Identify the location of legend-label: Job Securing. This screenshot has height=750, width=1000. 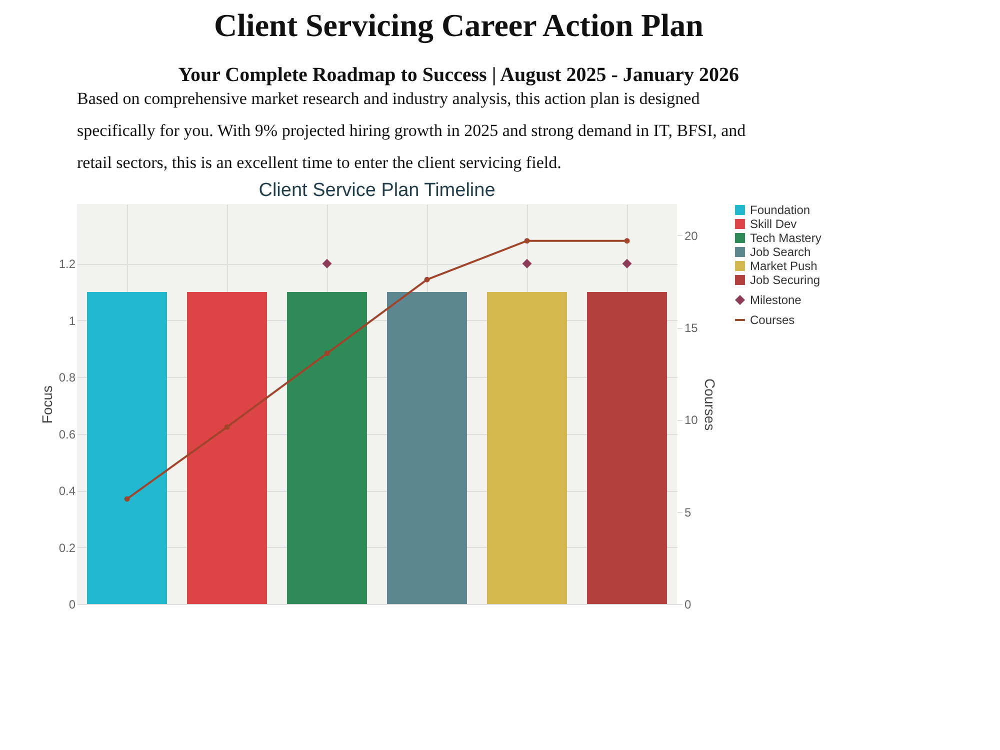
(785, 280).